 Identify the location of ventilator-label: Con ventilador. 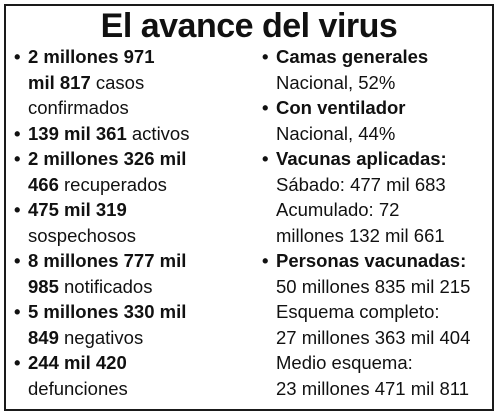
(341, 107).